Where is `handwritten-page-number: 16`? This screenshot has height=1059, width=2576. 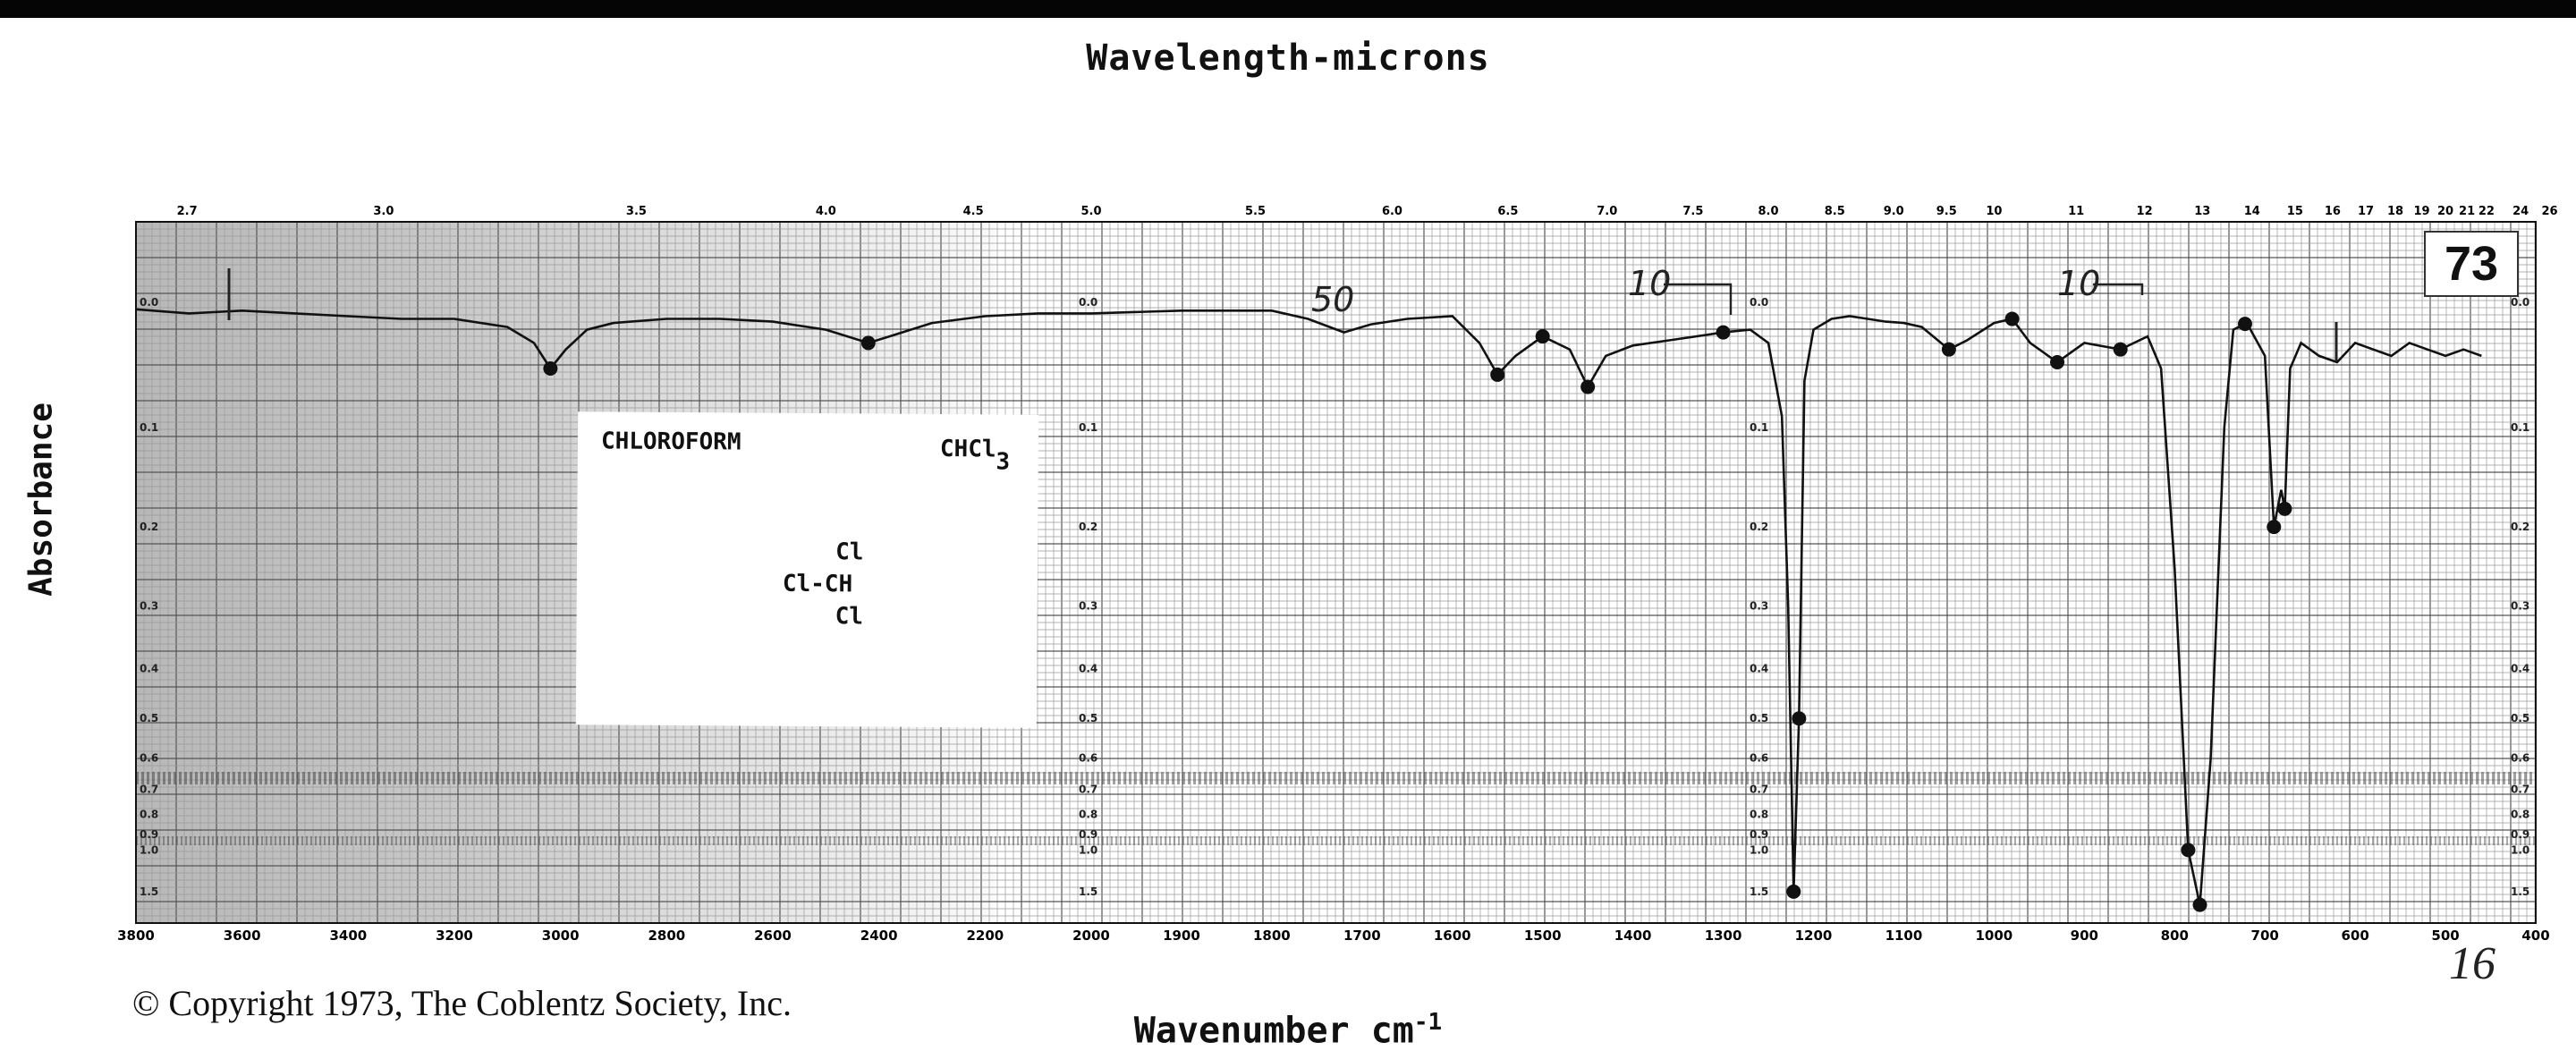 handwritten-page-number: 16 is located at coordinates (2472, 963).